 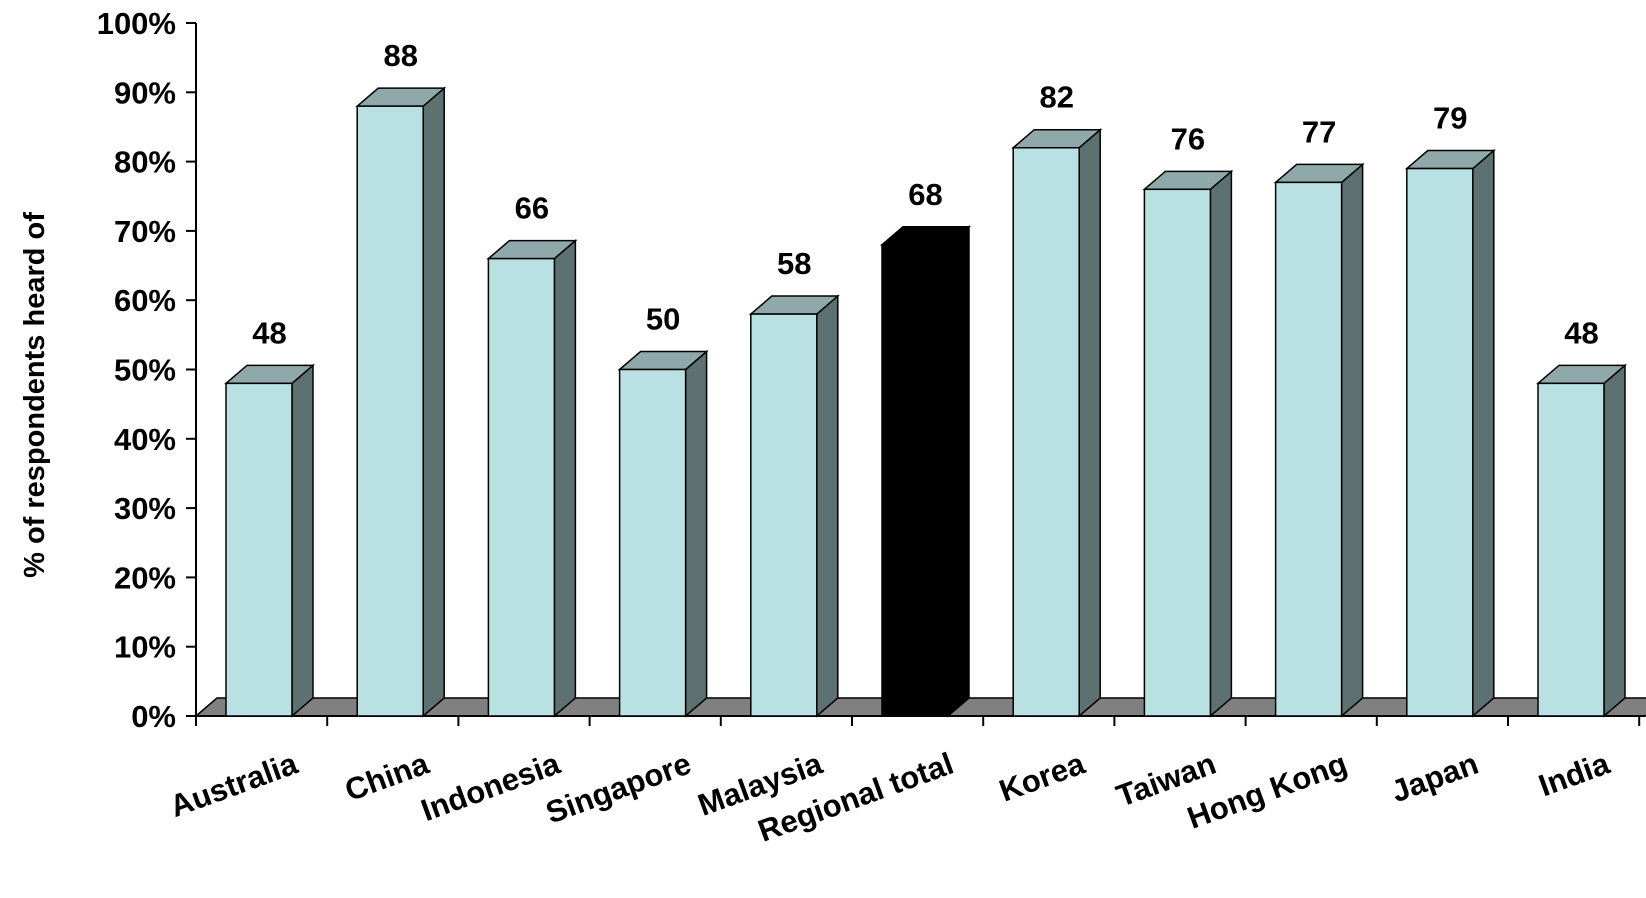 What do you see at coordinates (153, 716) in the screenshot?
I see `y-tick-label: 0%` at bounding box center [153, 716].